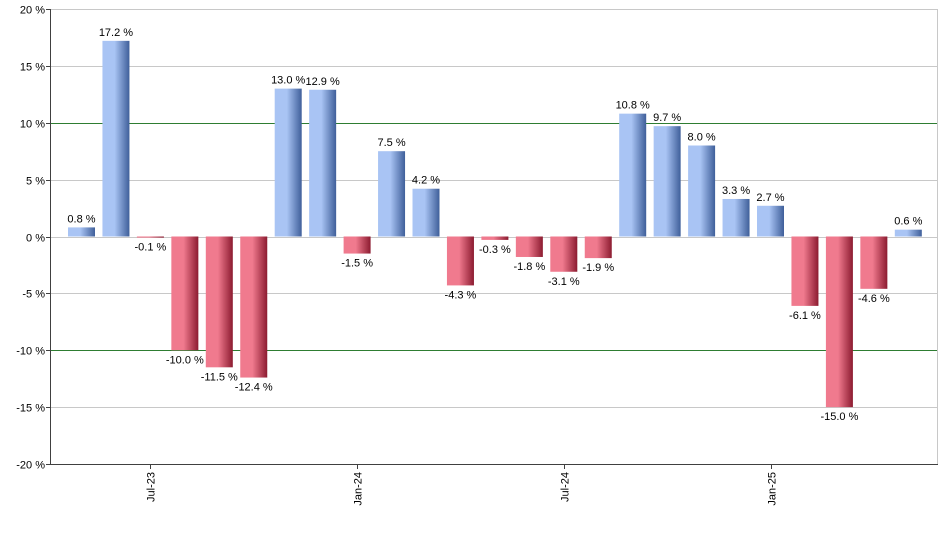  Describe the element at coordinates (391, 143) in the screenshot. I see `bar-value-label: 7.5 %` at that location.